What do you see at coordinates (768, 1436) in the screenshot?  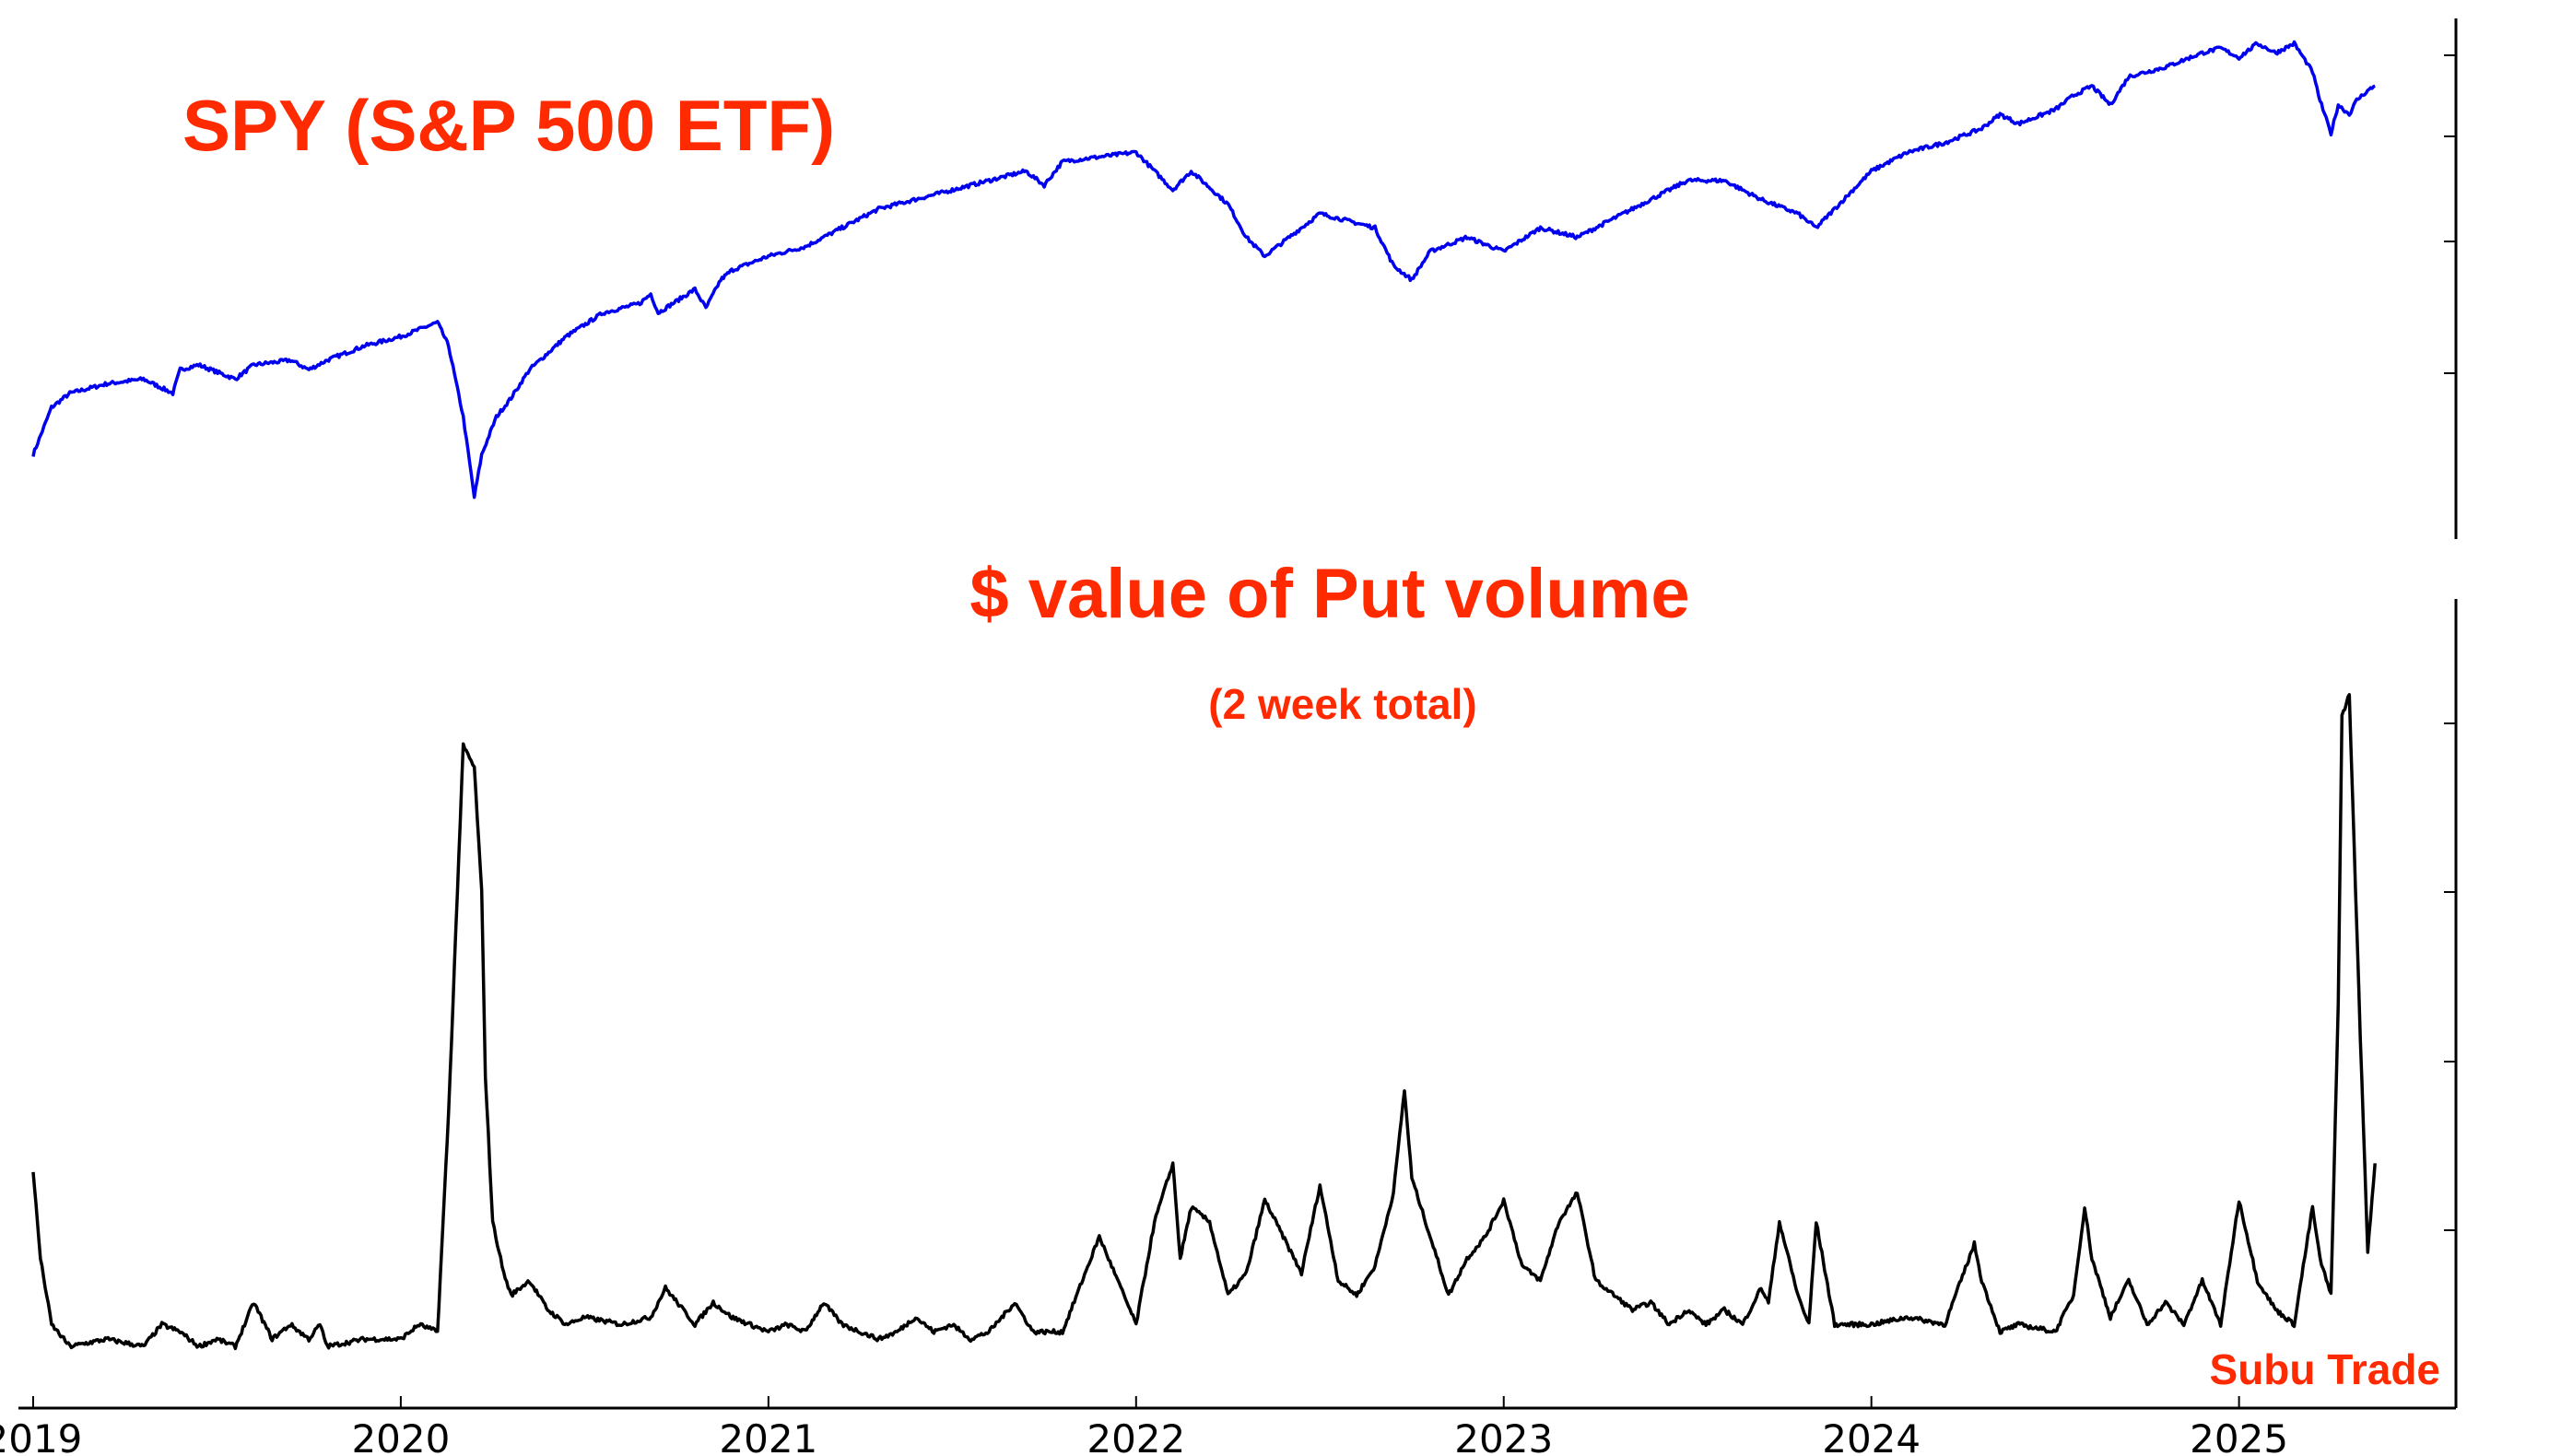 I see `x-tick-label: 2021` at bounding box center [768, 1436].